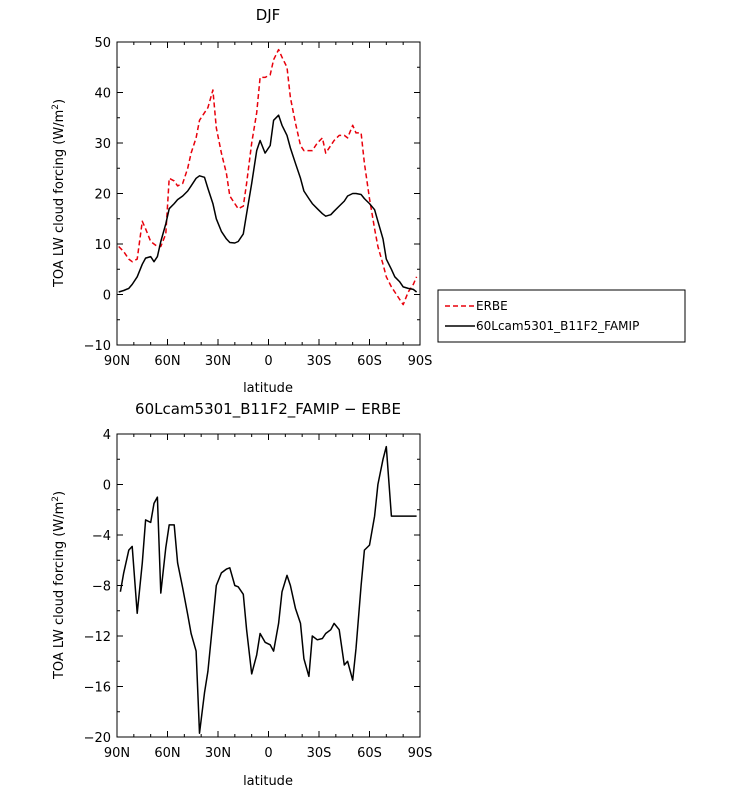 The height and width of the screenshot is (796, 733). I want to click on series-line-60lcam5301-b11f2-famip, so click(268, 203).